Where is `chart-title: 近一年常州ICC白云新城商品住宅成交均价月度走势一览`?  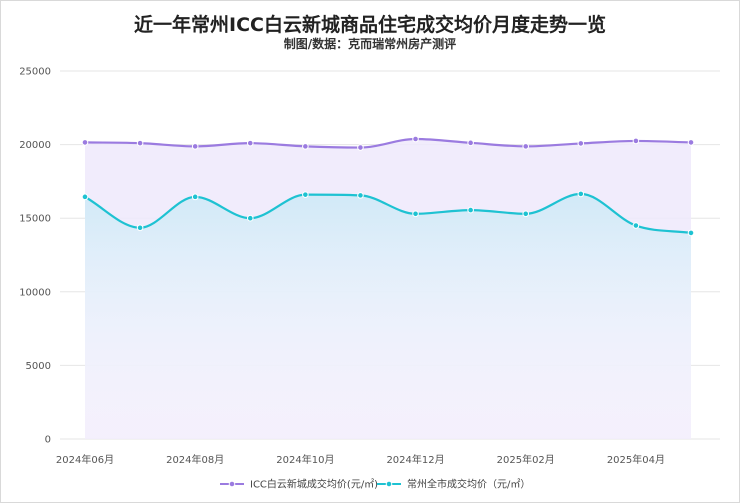
chart-title: 近一年常州ICC白云新城商品住宅成交均价月度走势一览 is located at coordinates (370, 25).